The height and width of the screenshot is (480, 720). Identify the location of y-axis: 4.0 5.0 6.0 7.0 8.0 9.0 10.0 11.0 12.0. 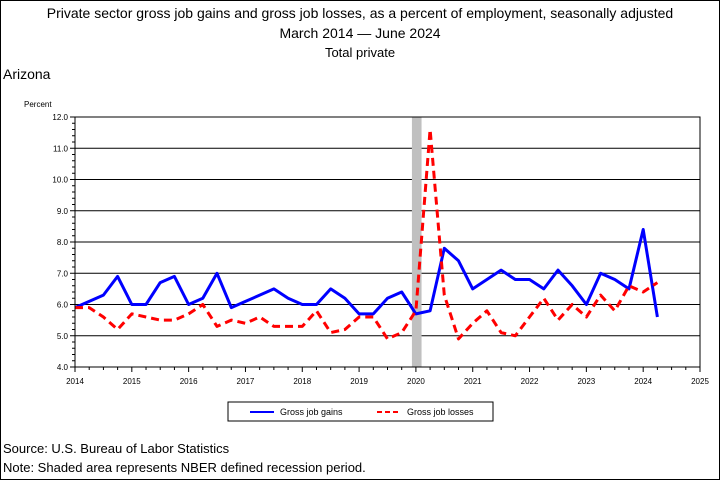
(63, 242).